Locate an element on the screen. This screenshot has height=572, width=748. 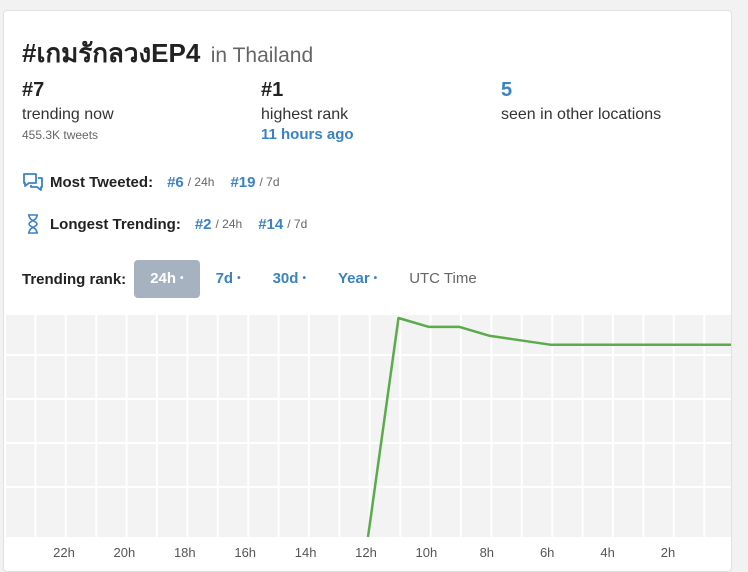
highest-rank-stat: #1 highest rank 11 hours ago is located at coordinates (307, 111).